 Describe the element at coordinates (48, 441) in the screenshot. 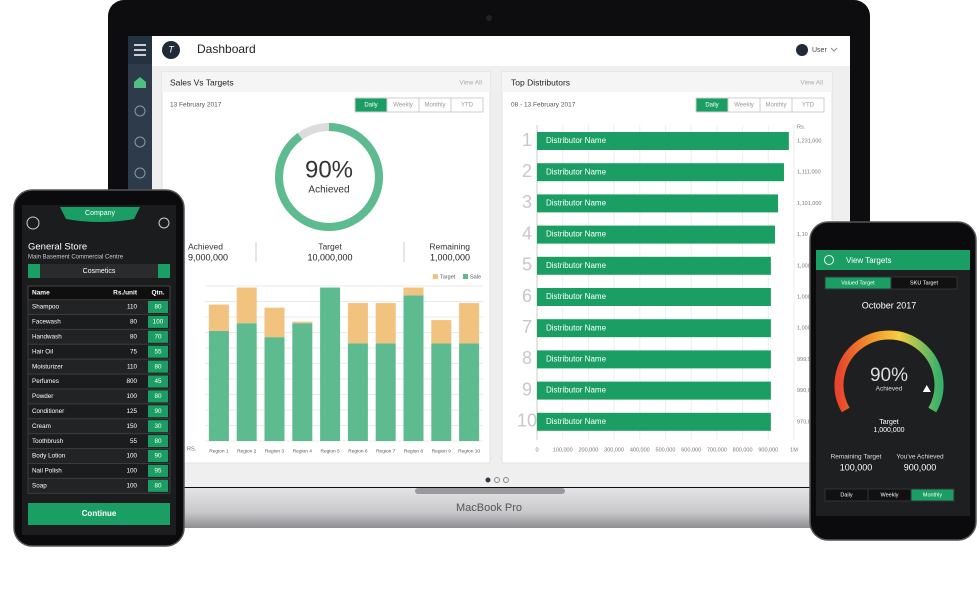

I see `cell: Toothbrush` at that location.